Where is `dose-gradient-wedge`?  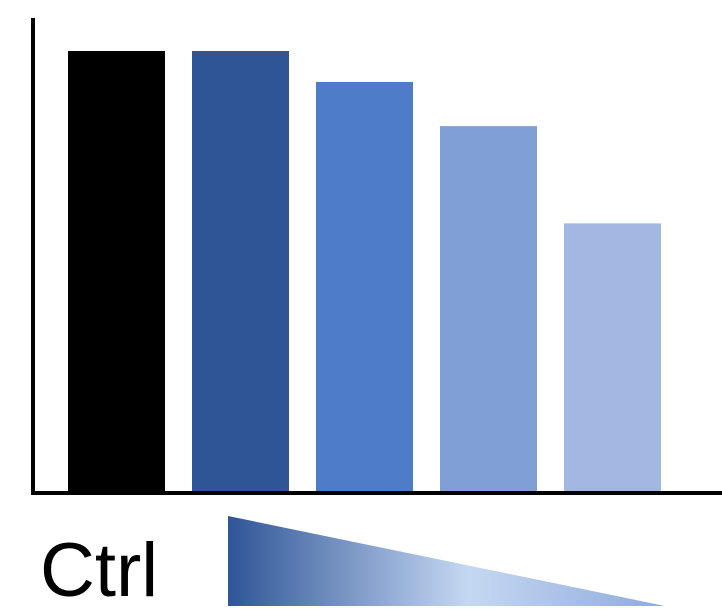 dose-gradient-wedge is located at coordinates (446, 561).